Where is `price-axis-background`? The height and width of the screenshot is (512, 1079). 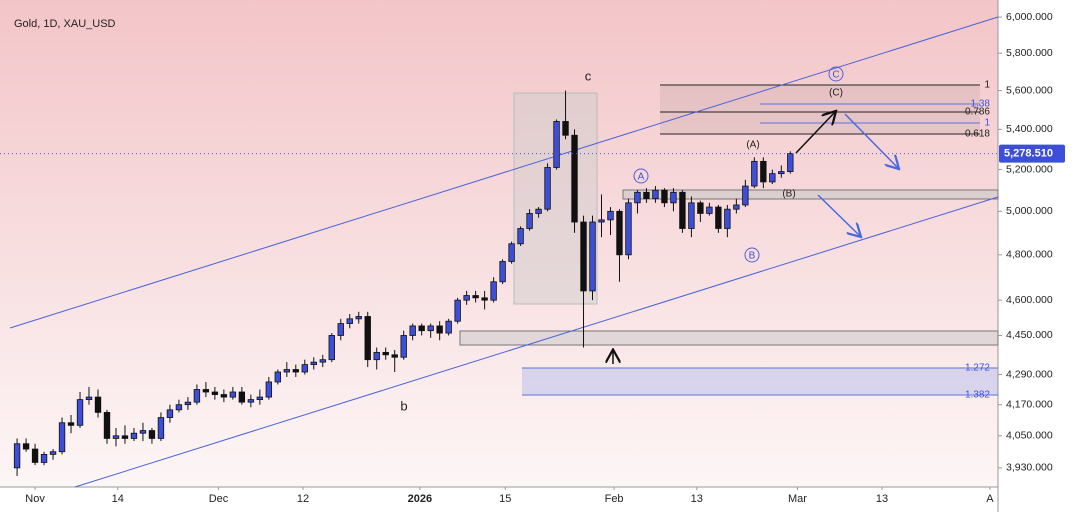 price-axis-background is located at coordinates (1038, 256).